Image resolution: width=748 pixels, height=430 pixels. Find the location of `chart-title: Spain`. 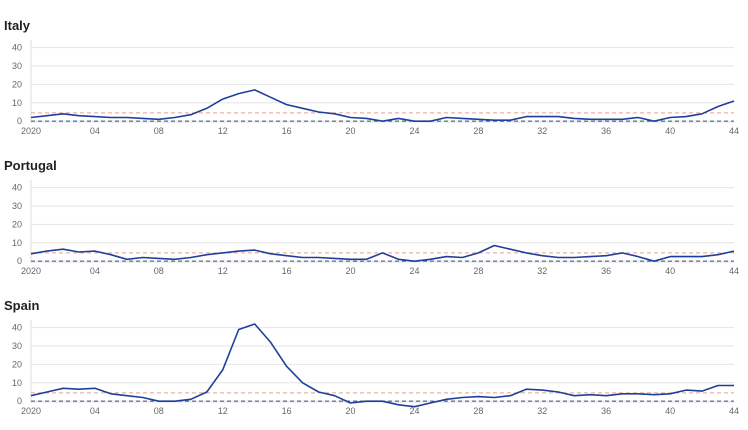

chart-title: Spain is located at coordinates (22, 305).